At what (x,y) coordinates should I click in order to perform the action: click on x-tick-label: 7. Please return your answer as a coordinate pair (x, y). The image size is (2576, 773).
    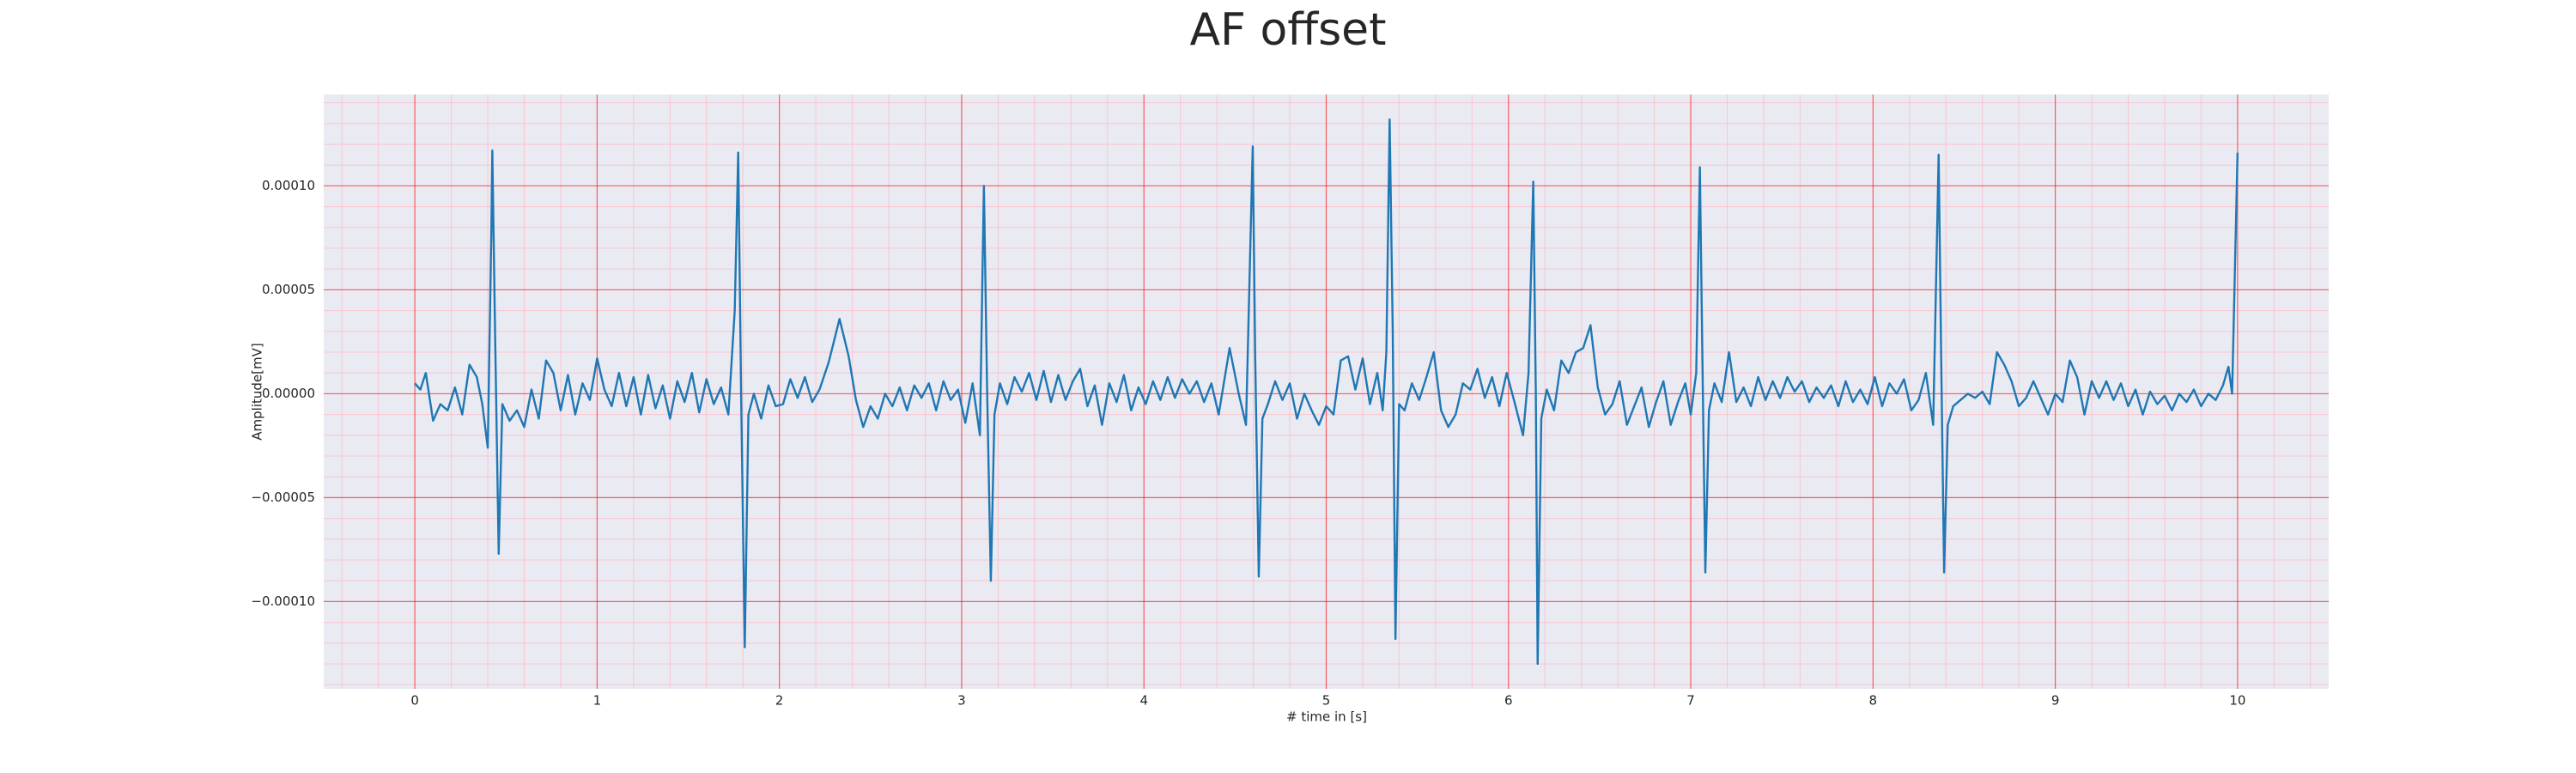
    Looking at the image, I should click on (1690, 701).